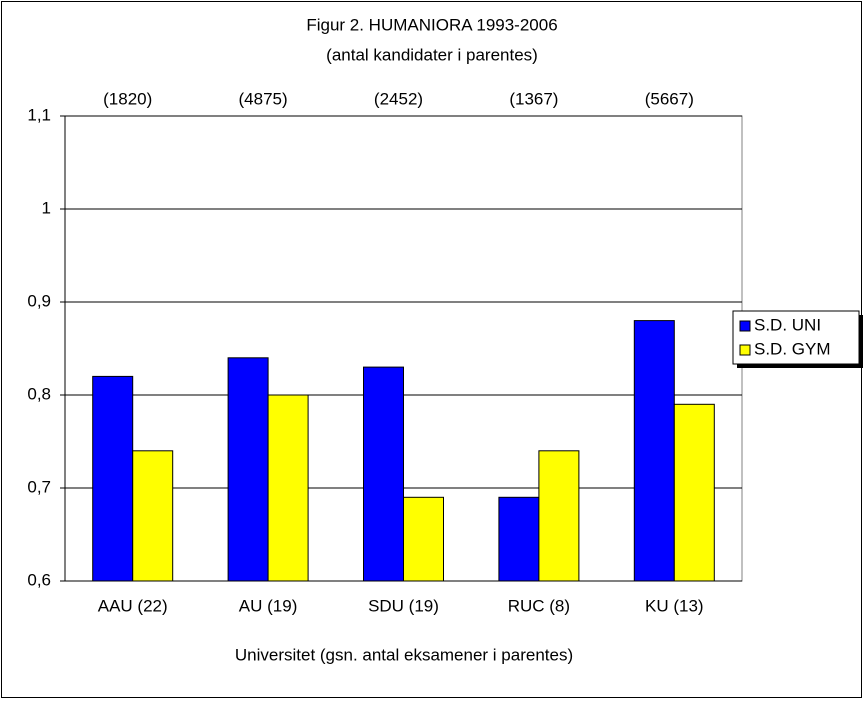 The height and width of the screenshot is (705, 864). What do you see at coordinates (796, 337) in the screenshot?
I see `legend` at bounding box center [796, 337].